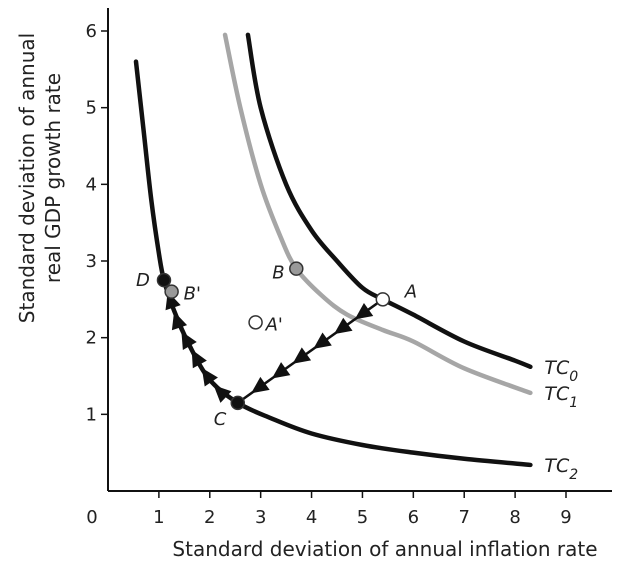 This screenshot has height=569, width=617. Describe the element at coordinates (53, 178) in the screenshot. I see `y-axis-title-line-2: real GDP growth rate` at that location.